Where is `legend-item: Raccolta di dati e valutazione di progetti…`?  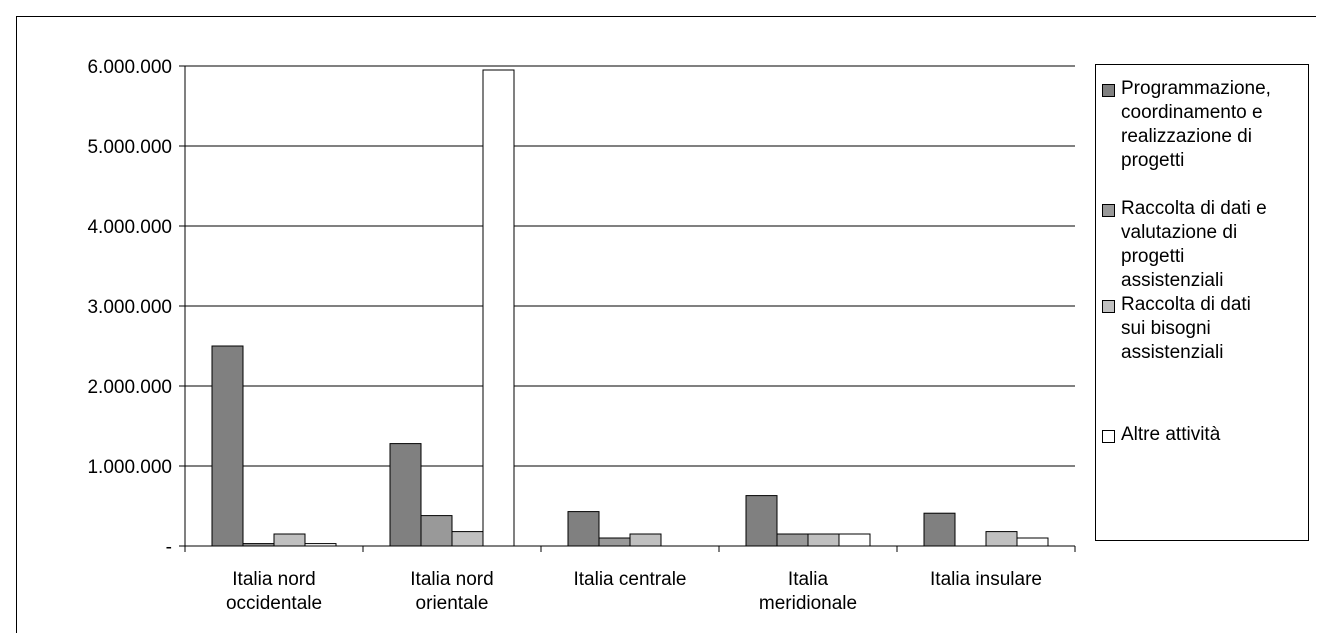 legend-item: Raccolta di dati e valutazione di progetti… is located at coordinates (1205, 245).